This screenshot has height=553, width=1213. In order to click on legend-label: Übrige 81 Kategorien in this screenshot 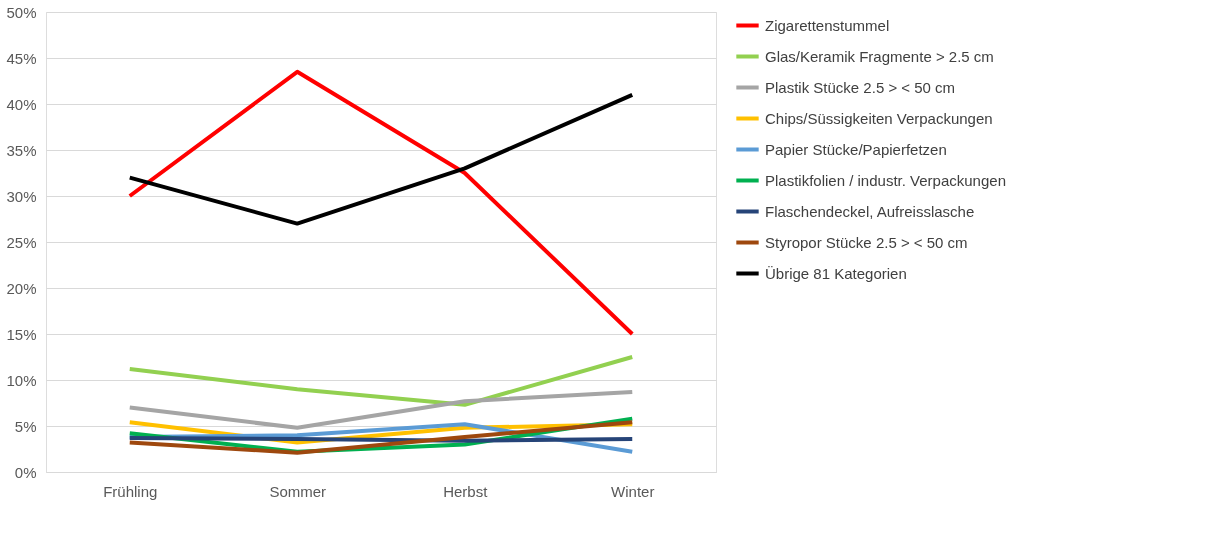, I will do `click(836, 273)`.